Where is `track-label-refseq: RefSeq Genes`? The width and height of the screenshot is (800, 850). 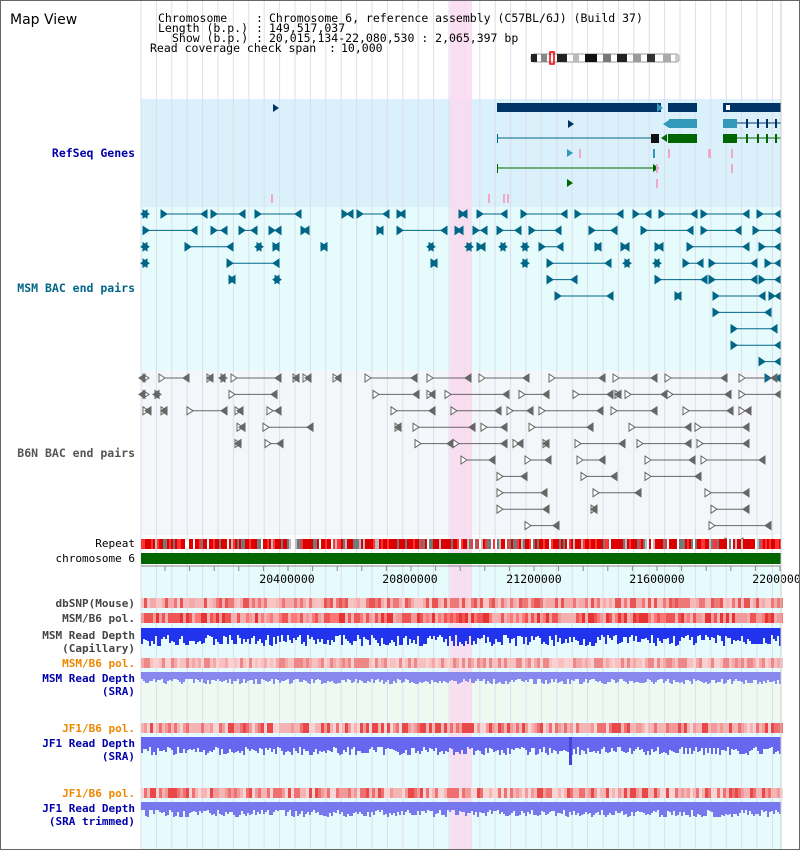
track-label-refseq: RefSeq Genes is located at coordinates (93, 153).